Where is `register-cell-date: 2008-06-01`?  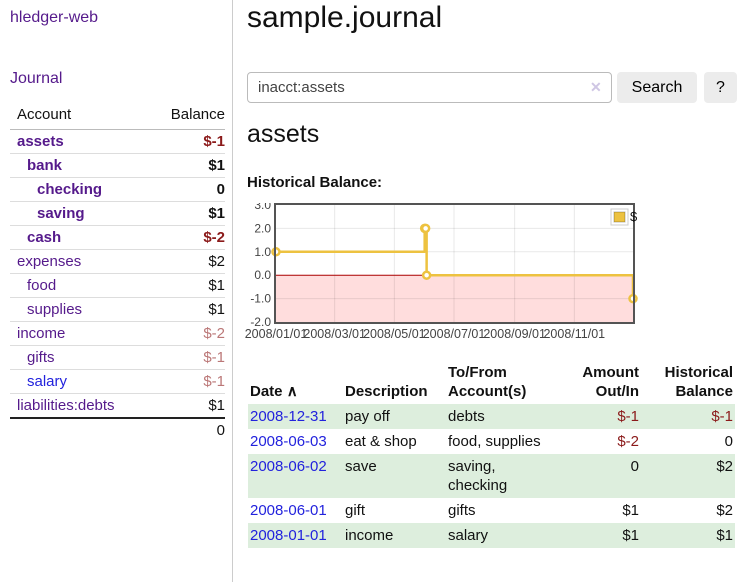 register-cell-date: 2008-06-01 is located at coordinates (295, 510).